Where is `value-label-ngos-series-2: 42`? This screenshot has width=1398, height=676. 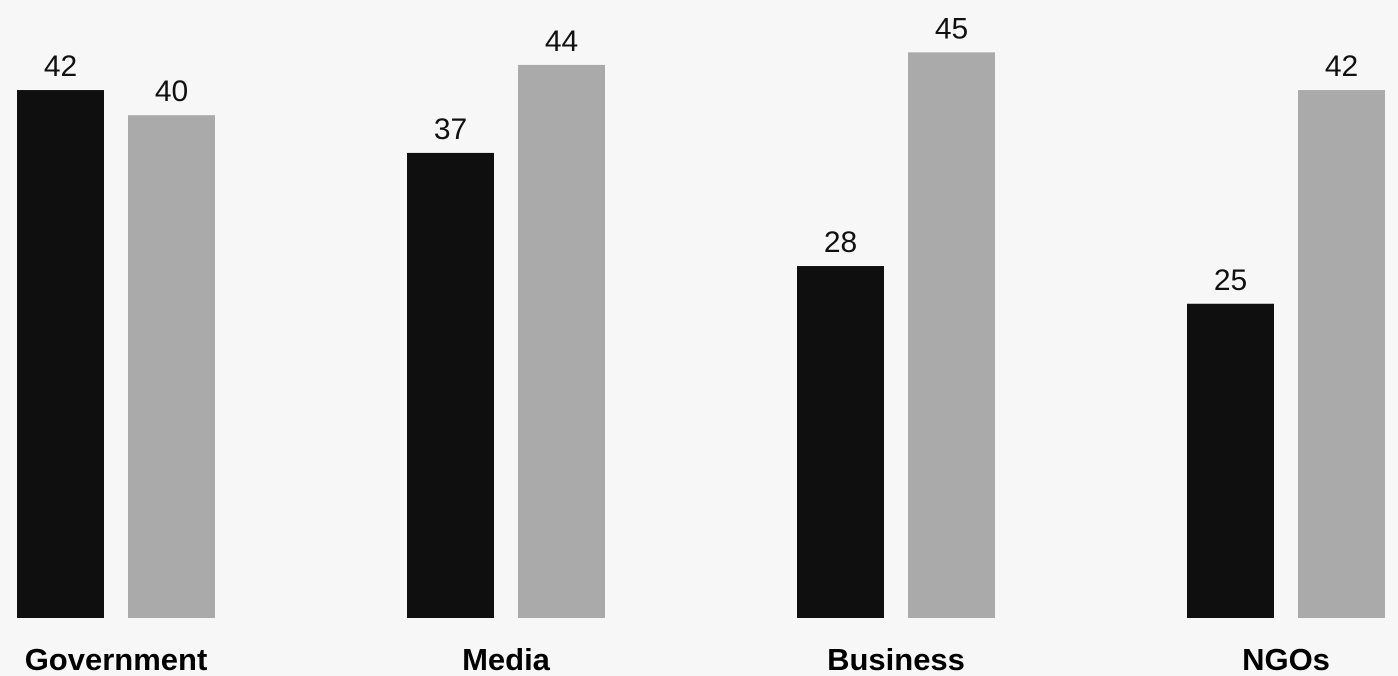
value-label-ngos-series-2: 42 is located at coordinates (1341, 66).